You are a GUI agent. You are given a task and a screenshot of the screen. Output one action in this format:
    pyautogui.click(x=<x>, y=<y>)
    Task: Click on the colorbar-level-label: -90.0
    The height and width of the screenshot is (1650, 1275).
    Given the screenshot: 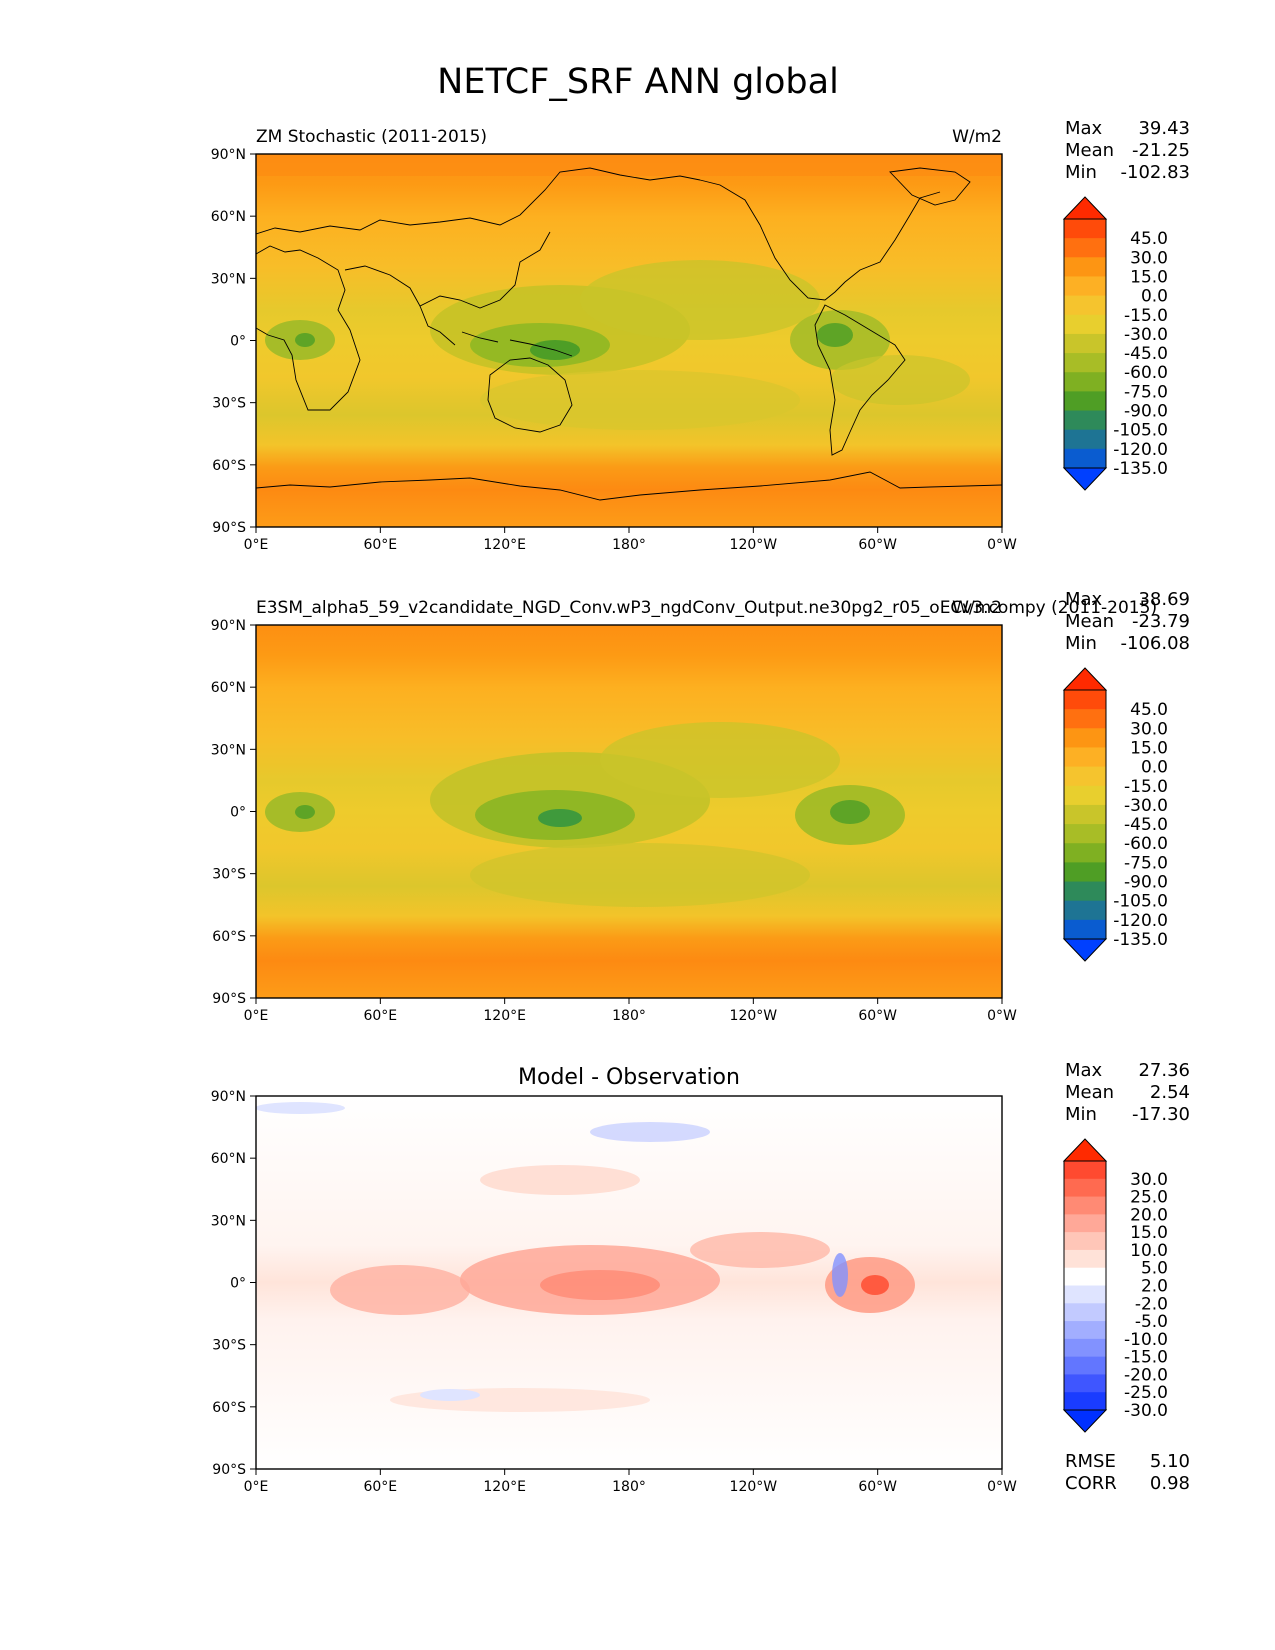 What is the action you would take?
    pyautogui.click(x=1146, y=883)
    